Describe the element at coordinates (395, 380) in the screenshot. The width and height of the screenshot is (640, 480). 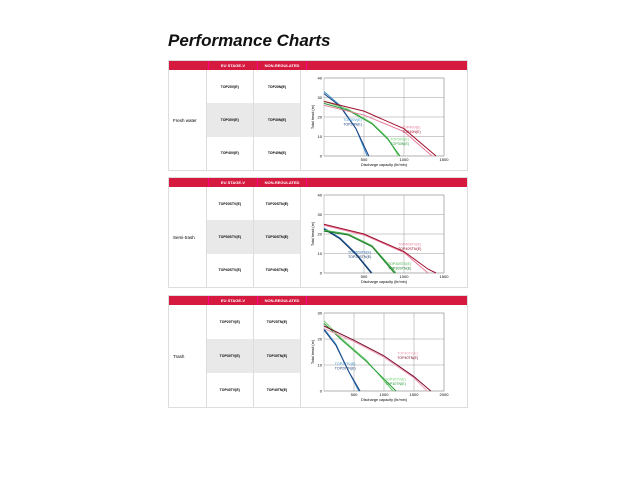
I see `legend-label: TOP30TV(E)` at that location.